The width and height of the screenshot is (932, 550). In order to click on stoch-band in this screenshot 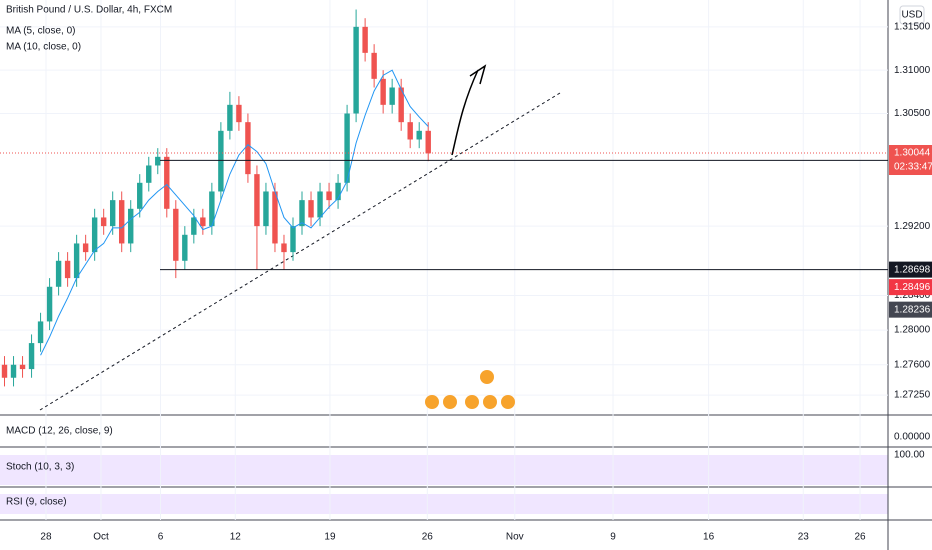, I will do `click(444, 470)`.